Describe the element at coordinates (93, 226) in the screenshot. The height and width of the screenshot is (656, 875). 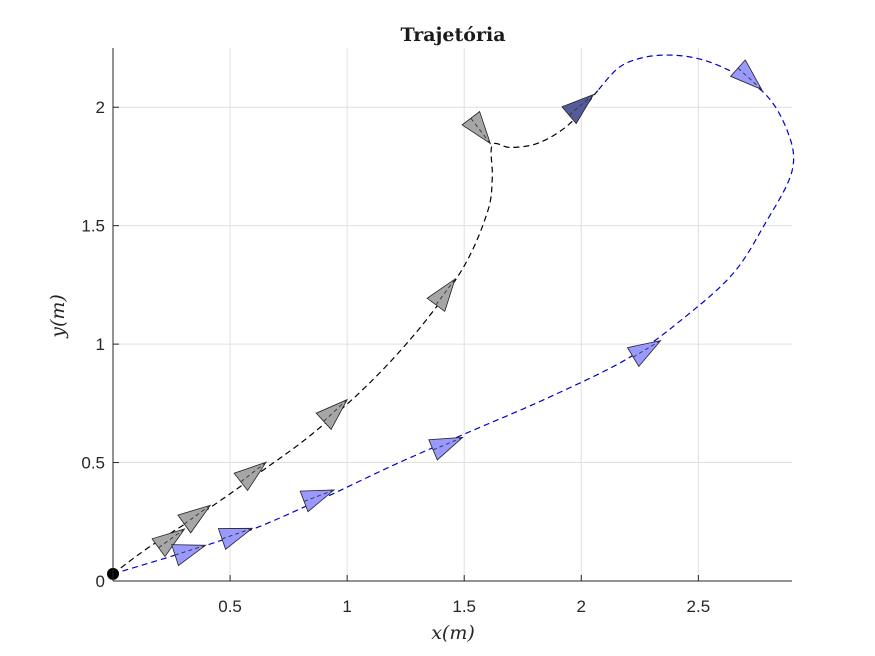
I see `y-tick-label-3: 1.5` at that location.